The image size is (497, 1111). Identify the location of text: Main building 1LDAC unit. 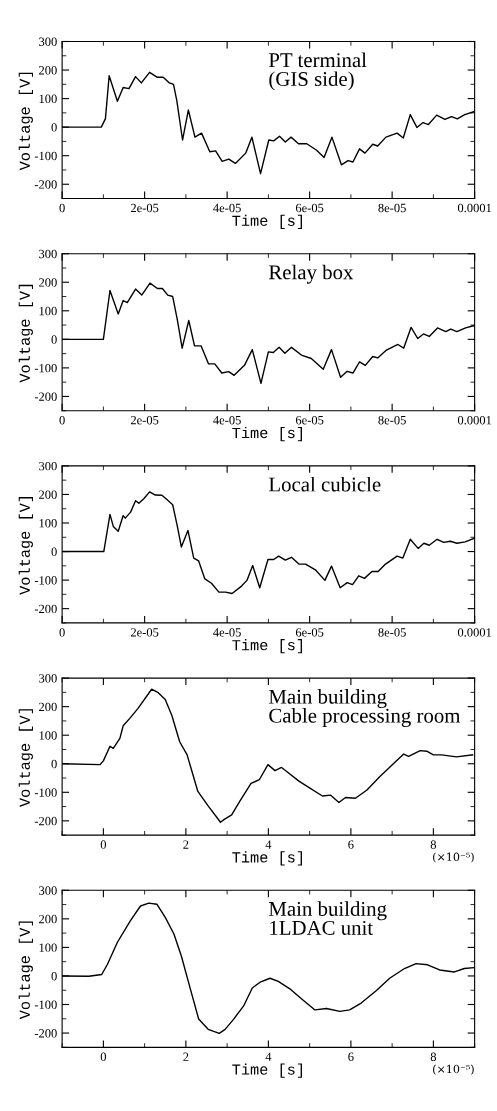
(327, 918).